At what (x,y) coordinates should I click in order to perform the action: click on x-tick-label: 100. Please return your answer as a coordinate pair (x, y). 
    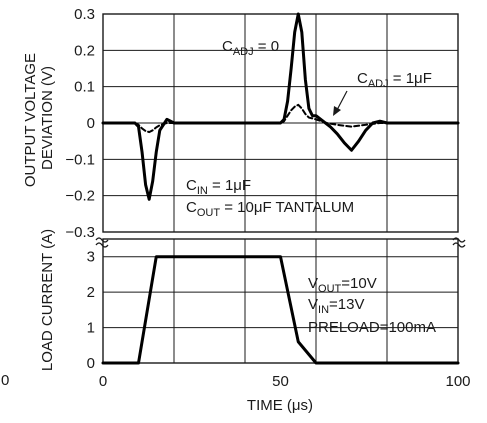
    Looking at the image, I should click on (457, 381).